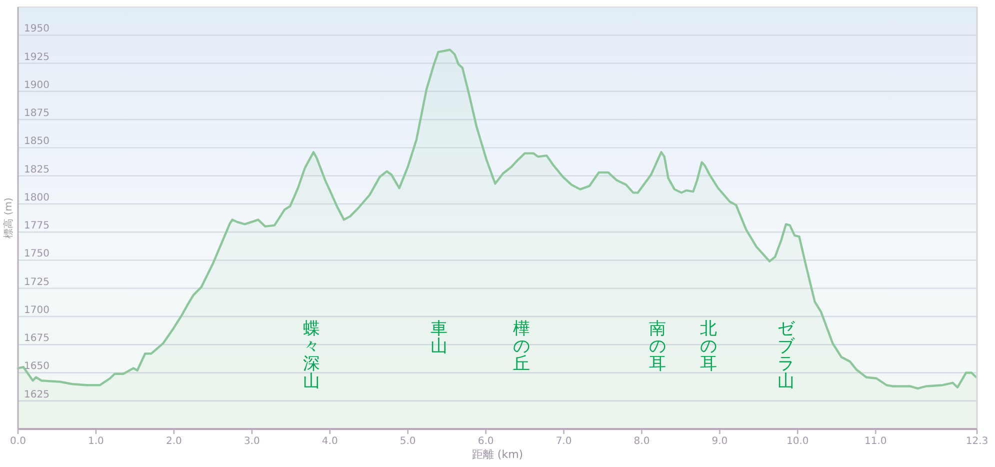 This screenshot has height=467, width=995. What do you see at coordinates (37, 394) in the screenshot?
I see `y-tick-label: 1625` at bounding box center [37, 394].